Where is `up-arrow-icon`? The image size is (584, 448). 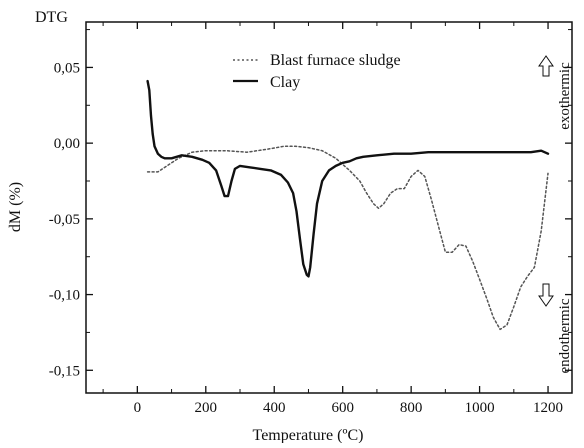
up-arrow-icon is located at coordinates (546, 66).